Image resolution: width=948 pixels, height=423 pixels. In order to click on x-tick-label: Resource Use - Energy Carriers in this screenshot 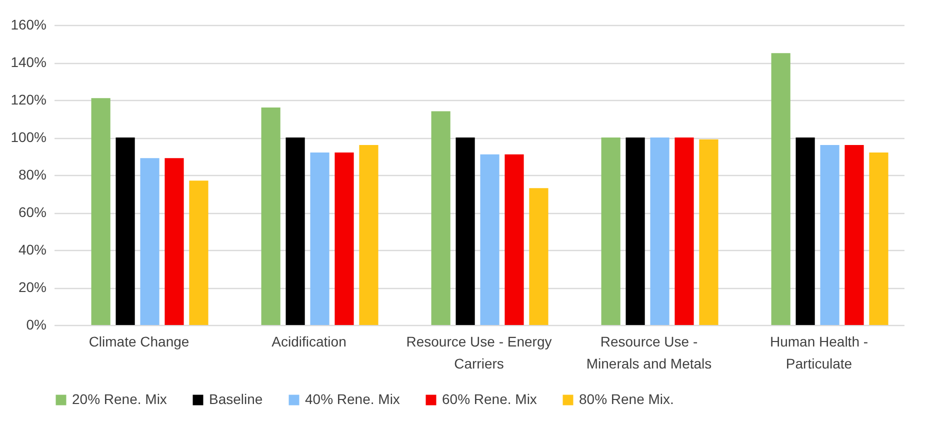, I will do `click(479, 353)`.